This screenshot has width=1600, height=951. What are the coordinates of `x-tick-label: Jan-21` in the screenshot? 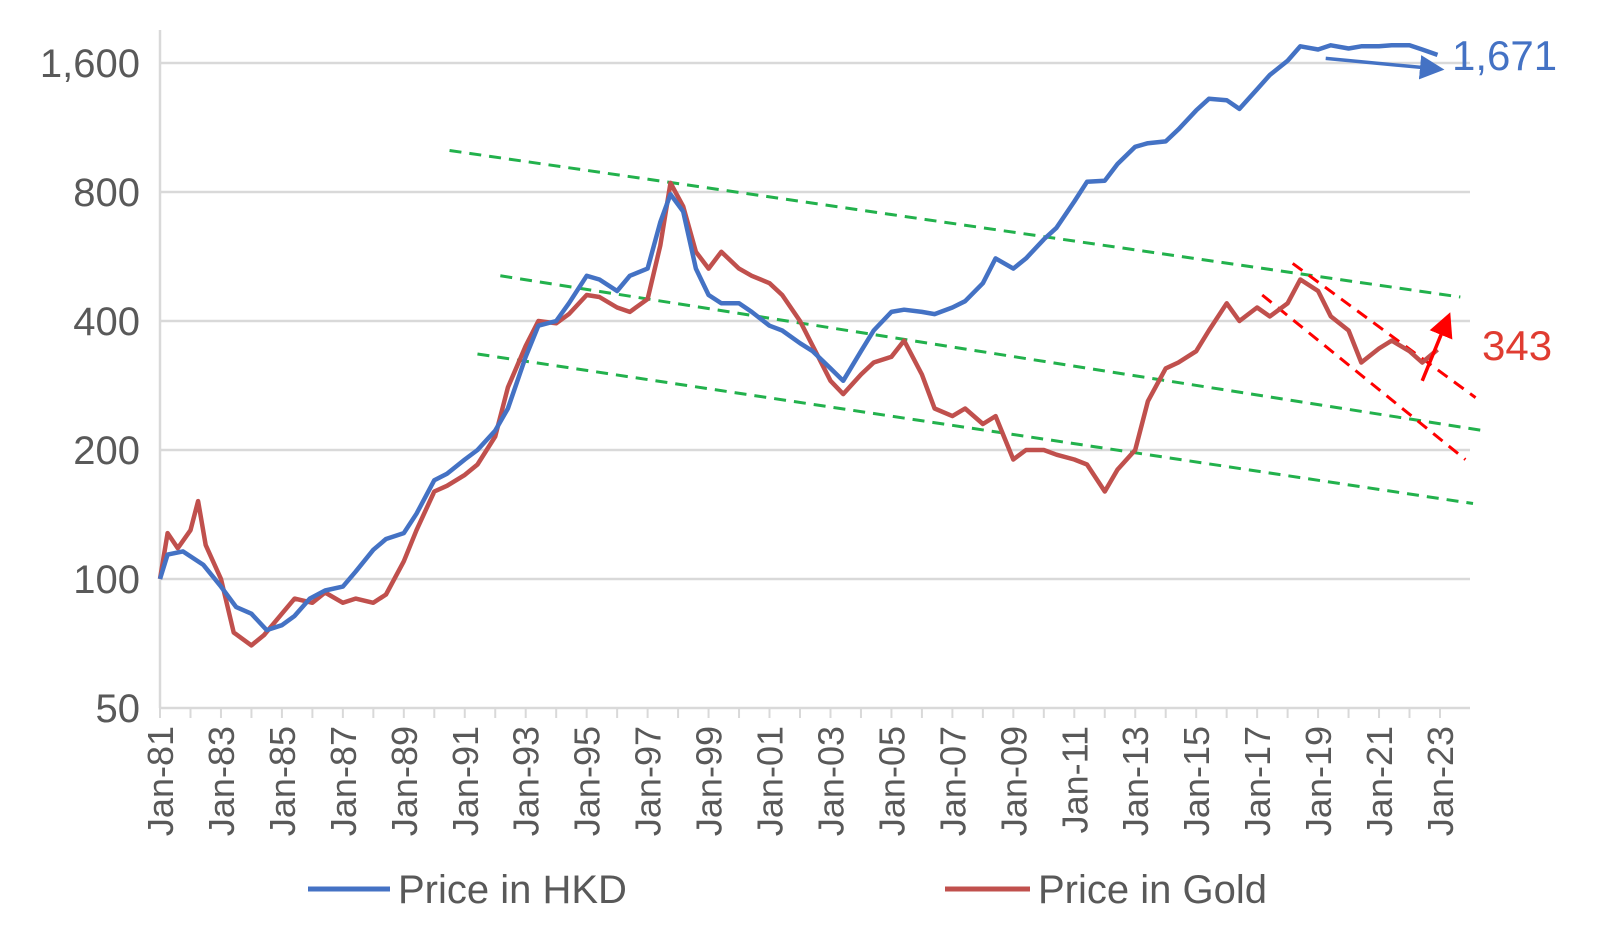 It's located at (1379, 781).